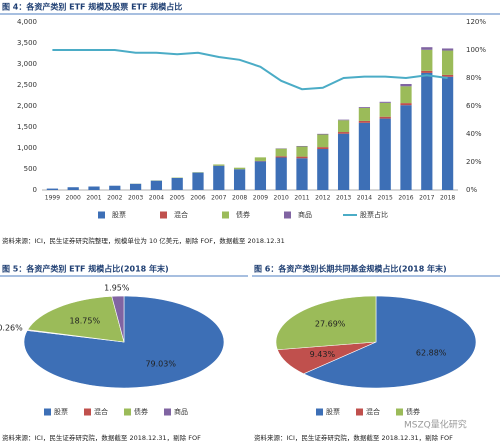  What do you see at coordinates (476, 50) in the screenshot?
I see `y2-tick-label: 100%` at bounding box center [476, 50].